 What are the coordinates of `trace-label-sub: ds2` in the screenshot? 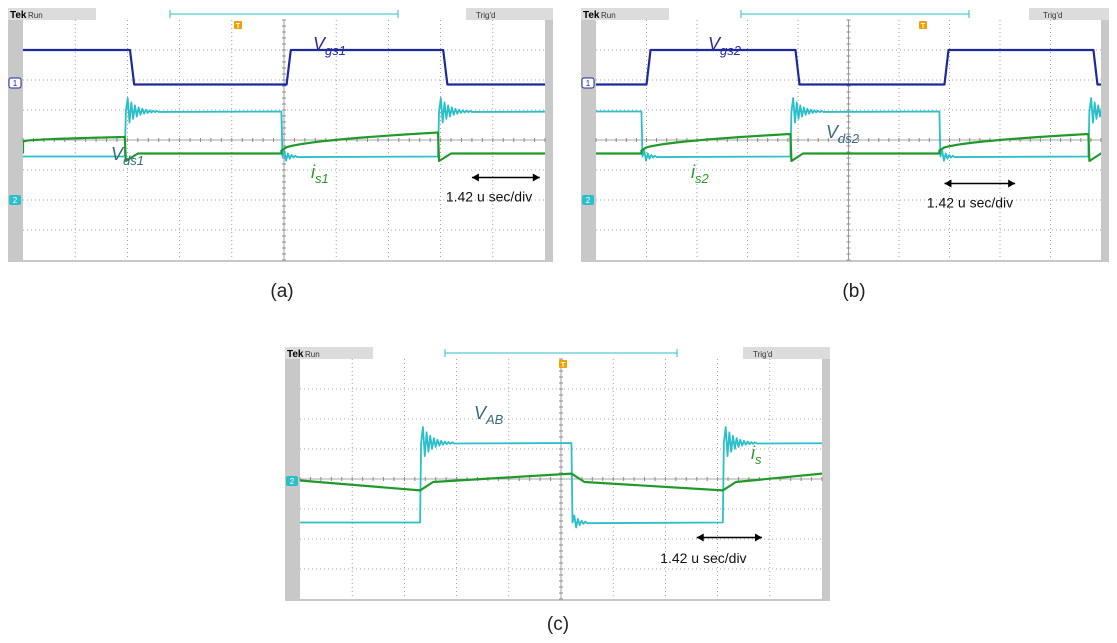 It's located at (849, 138).